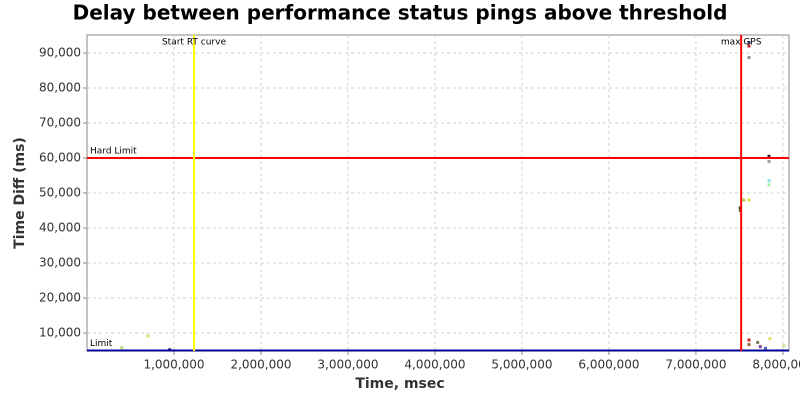  I want to click on y-tick-label: 40,000, so click(60, 228).